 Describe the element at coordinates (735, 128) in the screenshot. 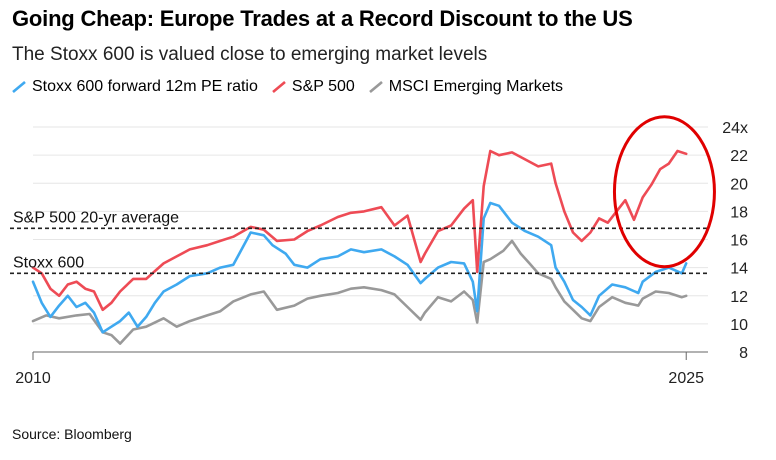

I see `y-tick-label: 24x` at that location.